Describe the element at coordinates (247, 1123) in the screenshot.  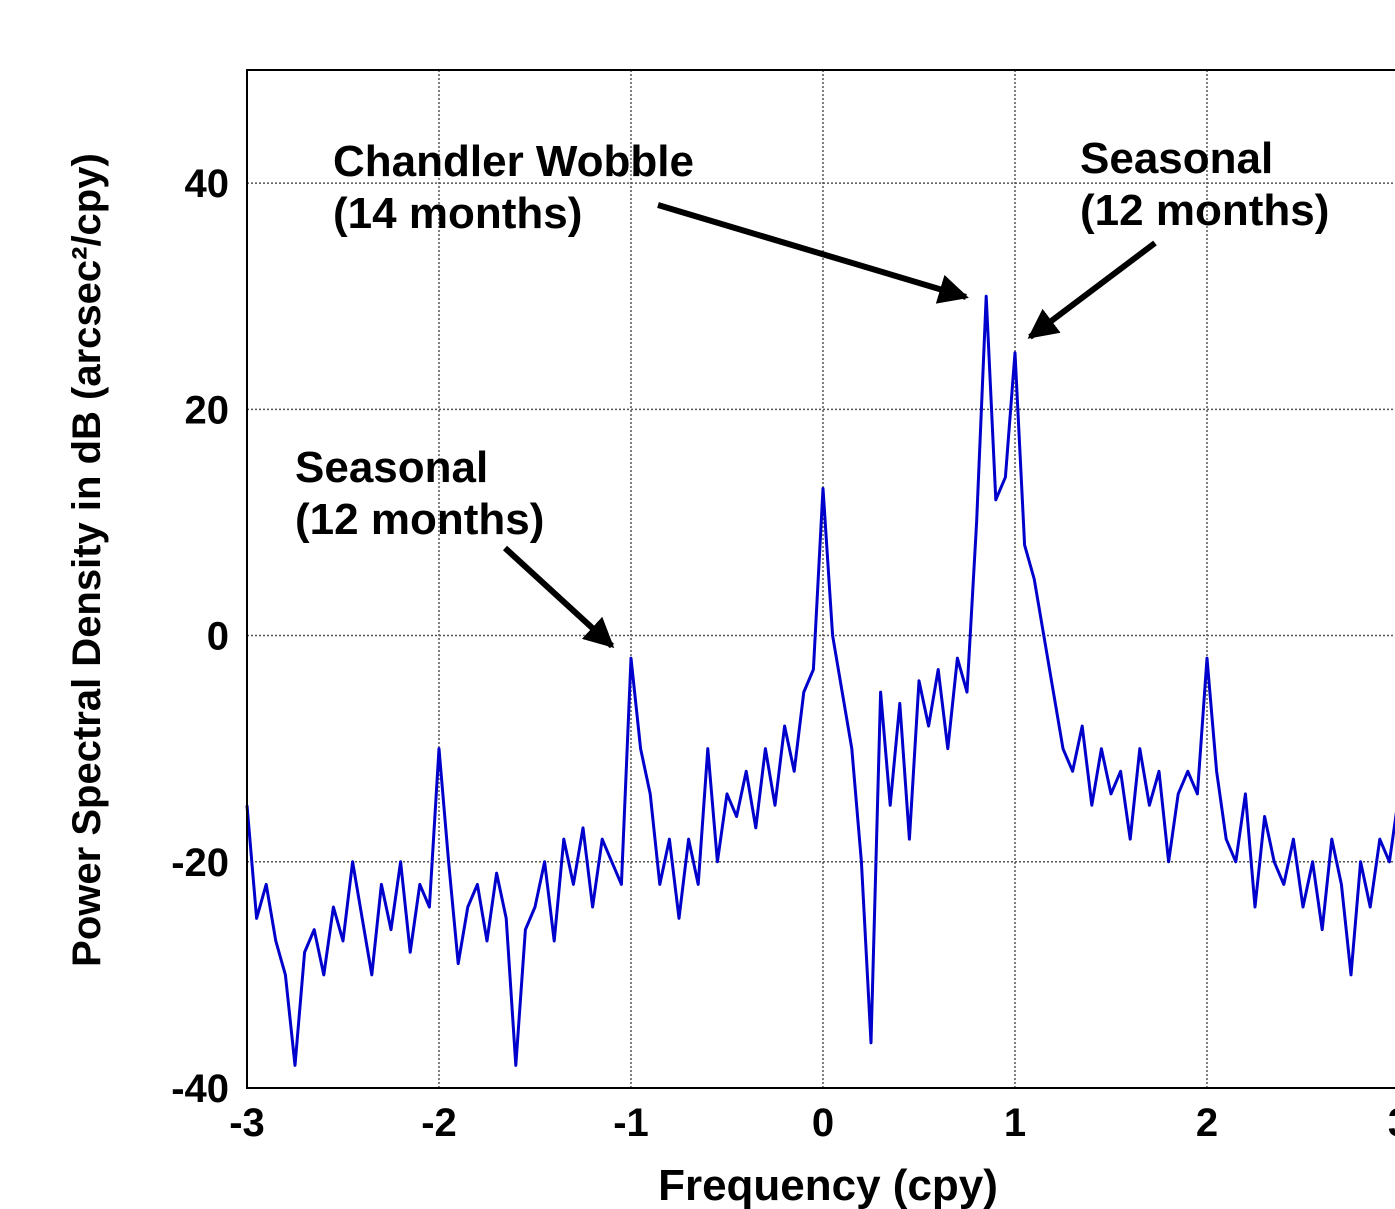
I see `x-tick-label: -3` at that location.